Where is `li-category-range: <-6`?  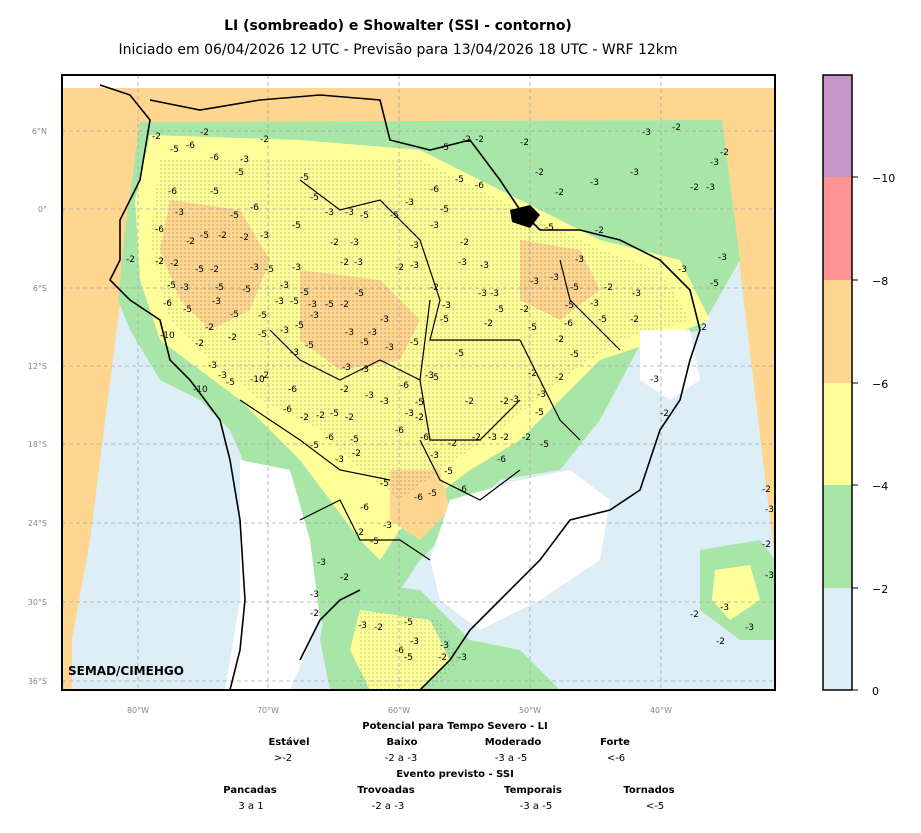 li-category-range: <-6 is located at coordinates (616, 758).